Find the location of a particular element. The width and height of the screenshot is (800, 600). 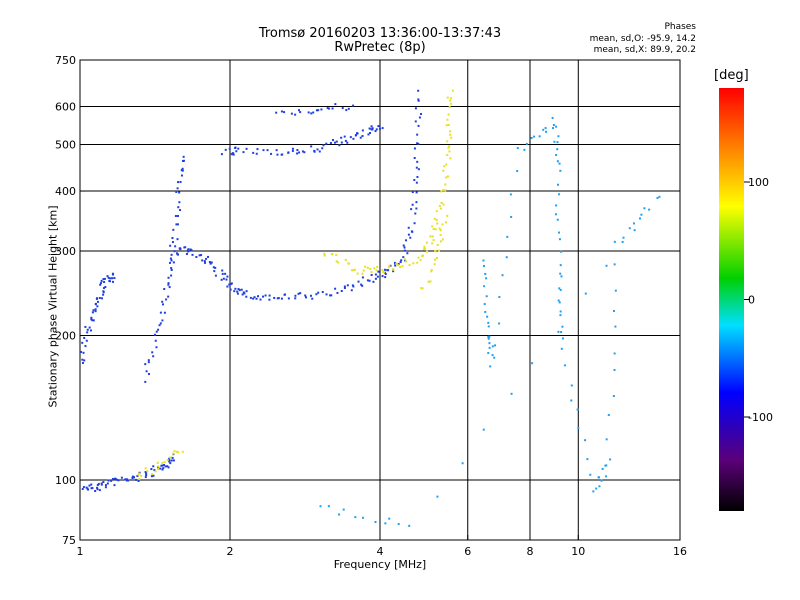

colorbar-tick-label: 0 is located at coordinates (751, 300).